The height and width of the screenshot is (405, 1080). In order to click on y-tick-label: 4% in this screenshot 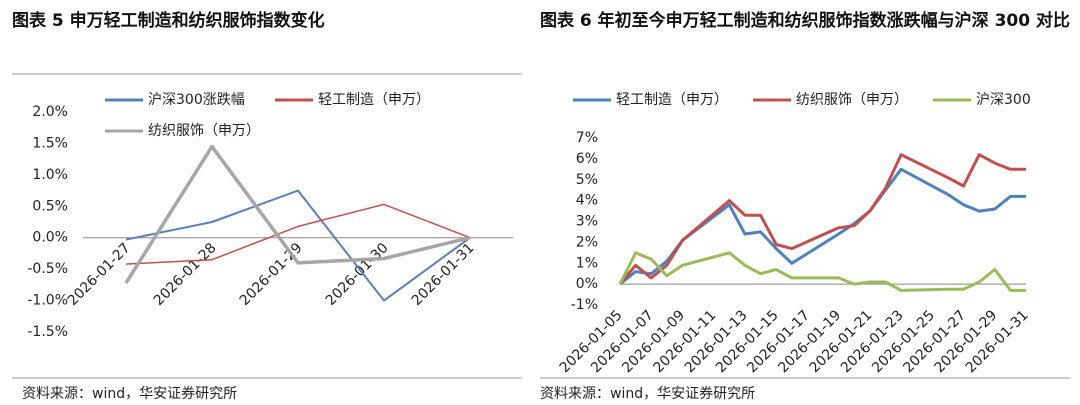, I will do `click(587, 201)`.